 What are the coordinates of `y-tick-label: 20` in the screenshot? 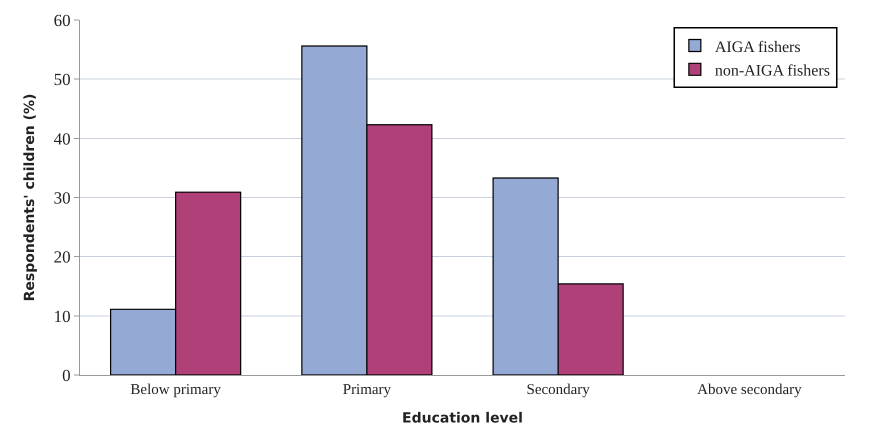 It's located at (62, 257).